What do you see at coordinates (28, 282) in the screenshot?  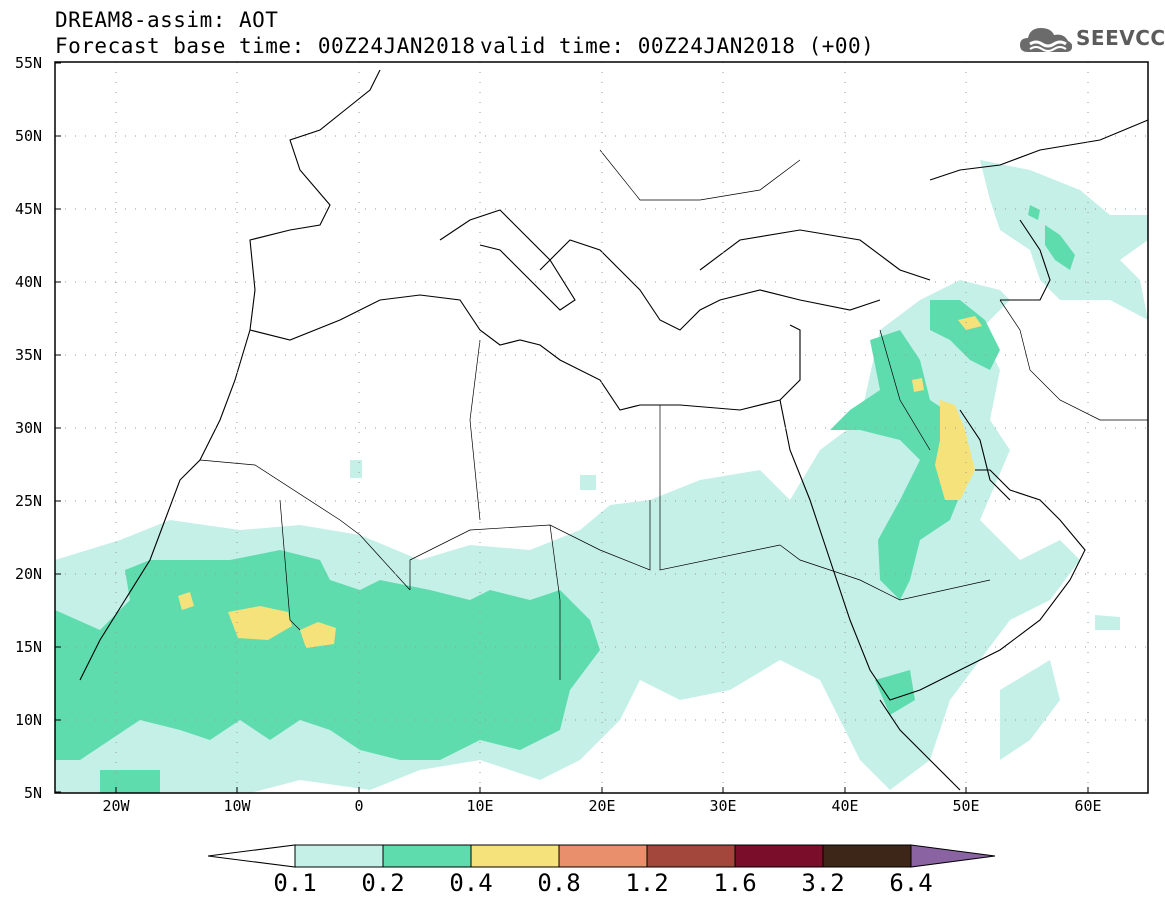 I see `lat-label: 40N` at bounding box center [28, 282].